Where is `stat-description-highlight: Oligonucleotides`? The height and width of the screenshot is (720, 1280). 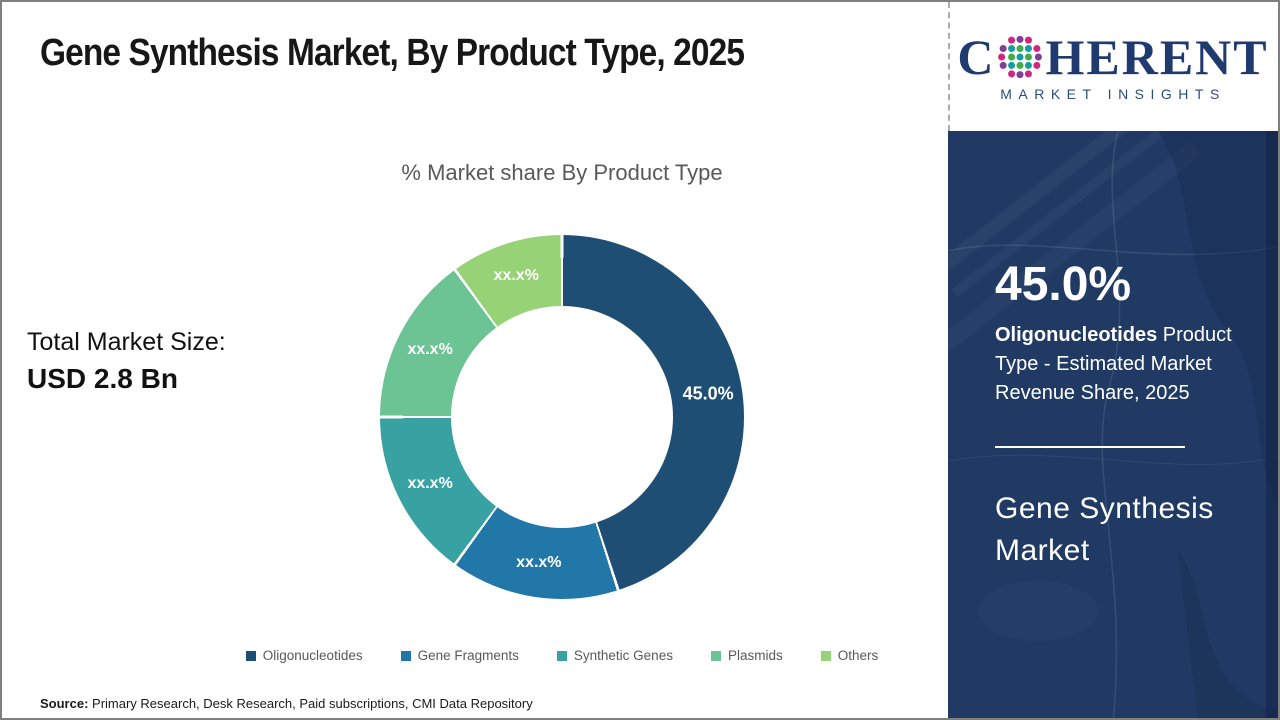 stat-description-highlight: Oligonucleotides is located at coordinates (1076, 335).